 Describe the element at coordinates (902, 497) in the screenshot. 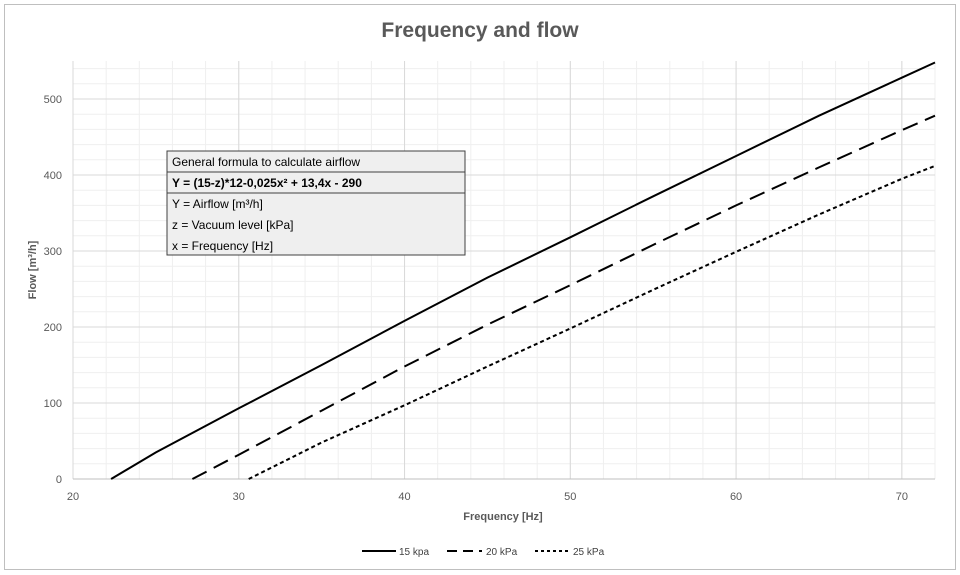

I see `x-tick-label: 70` at that location.